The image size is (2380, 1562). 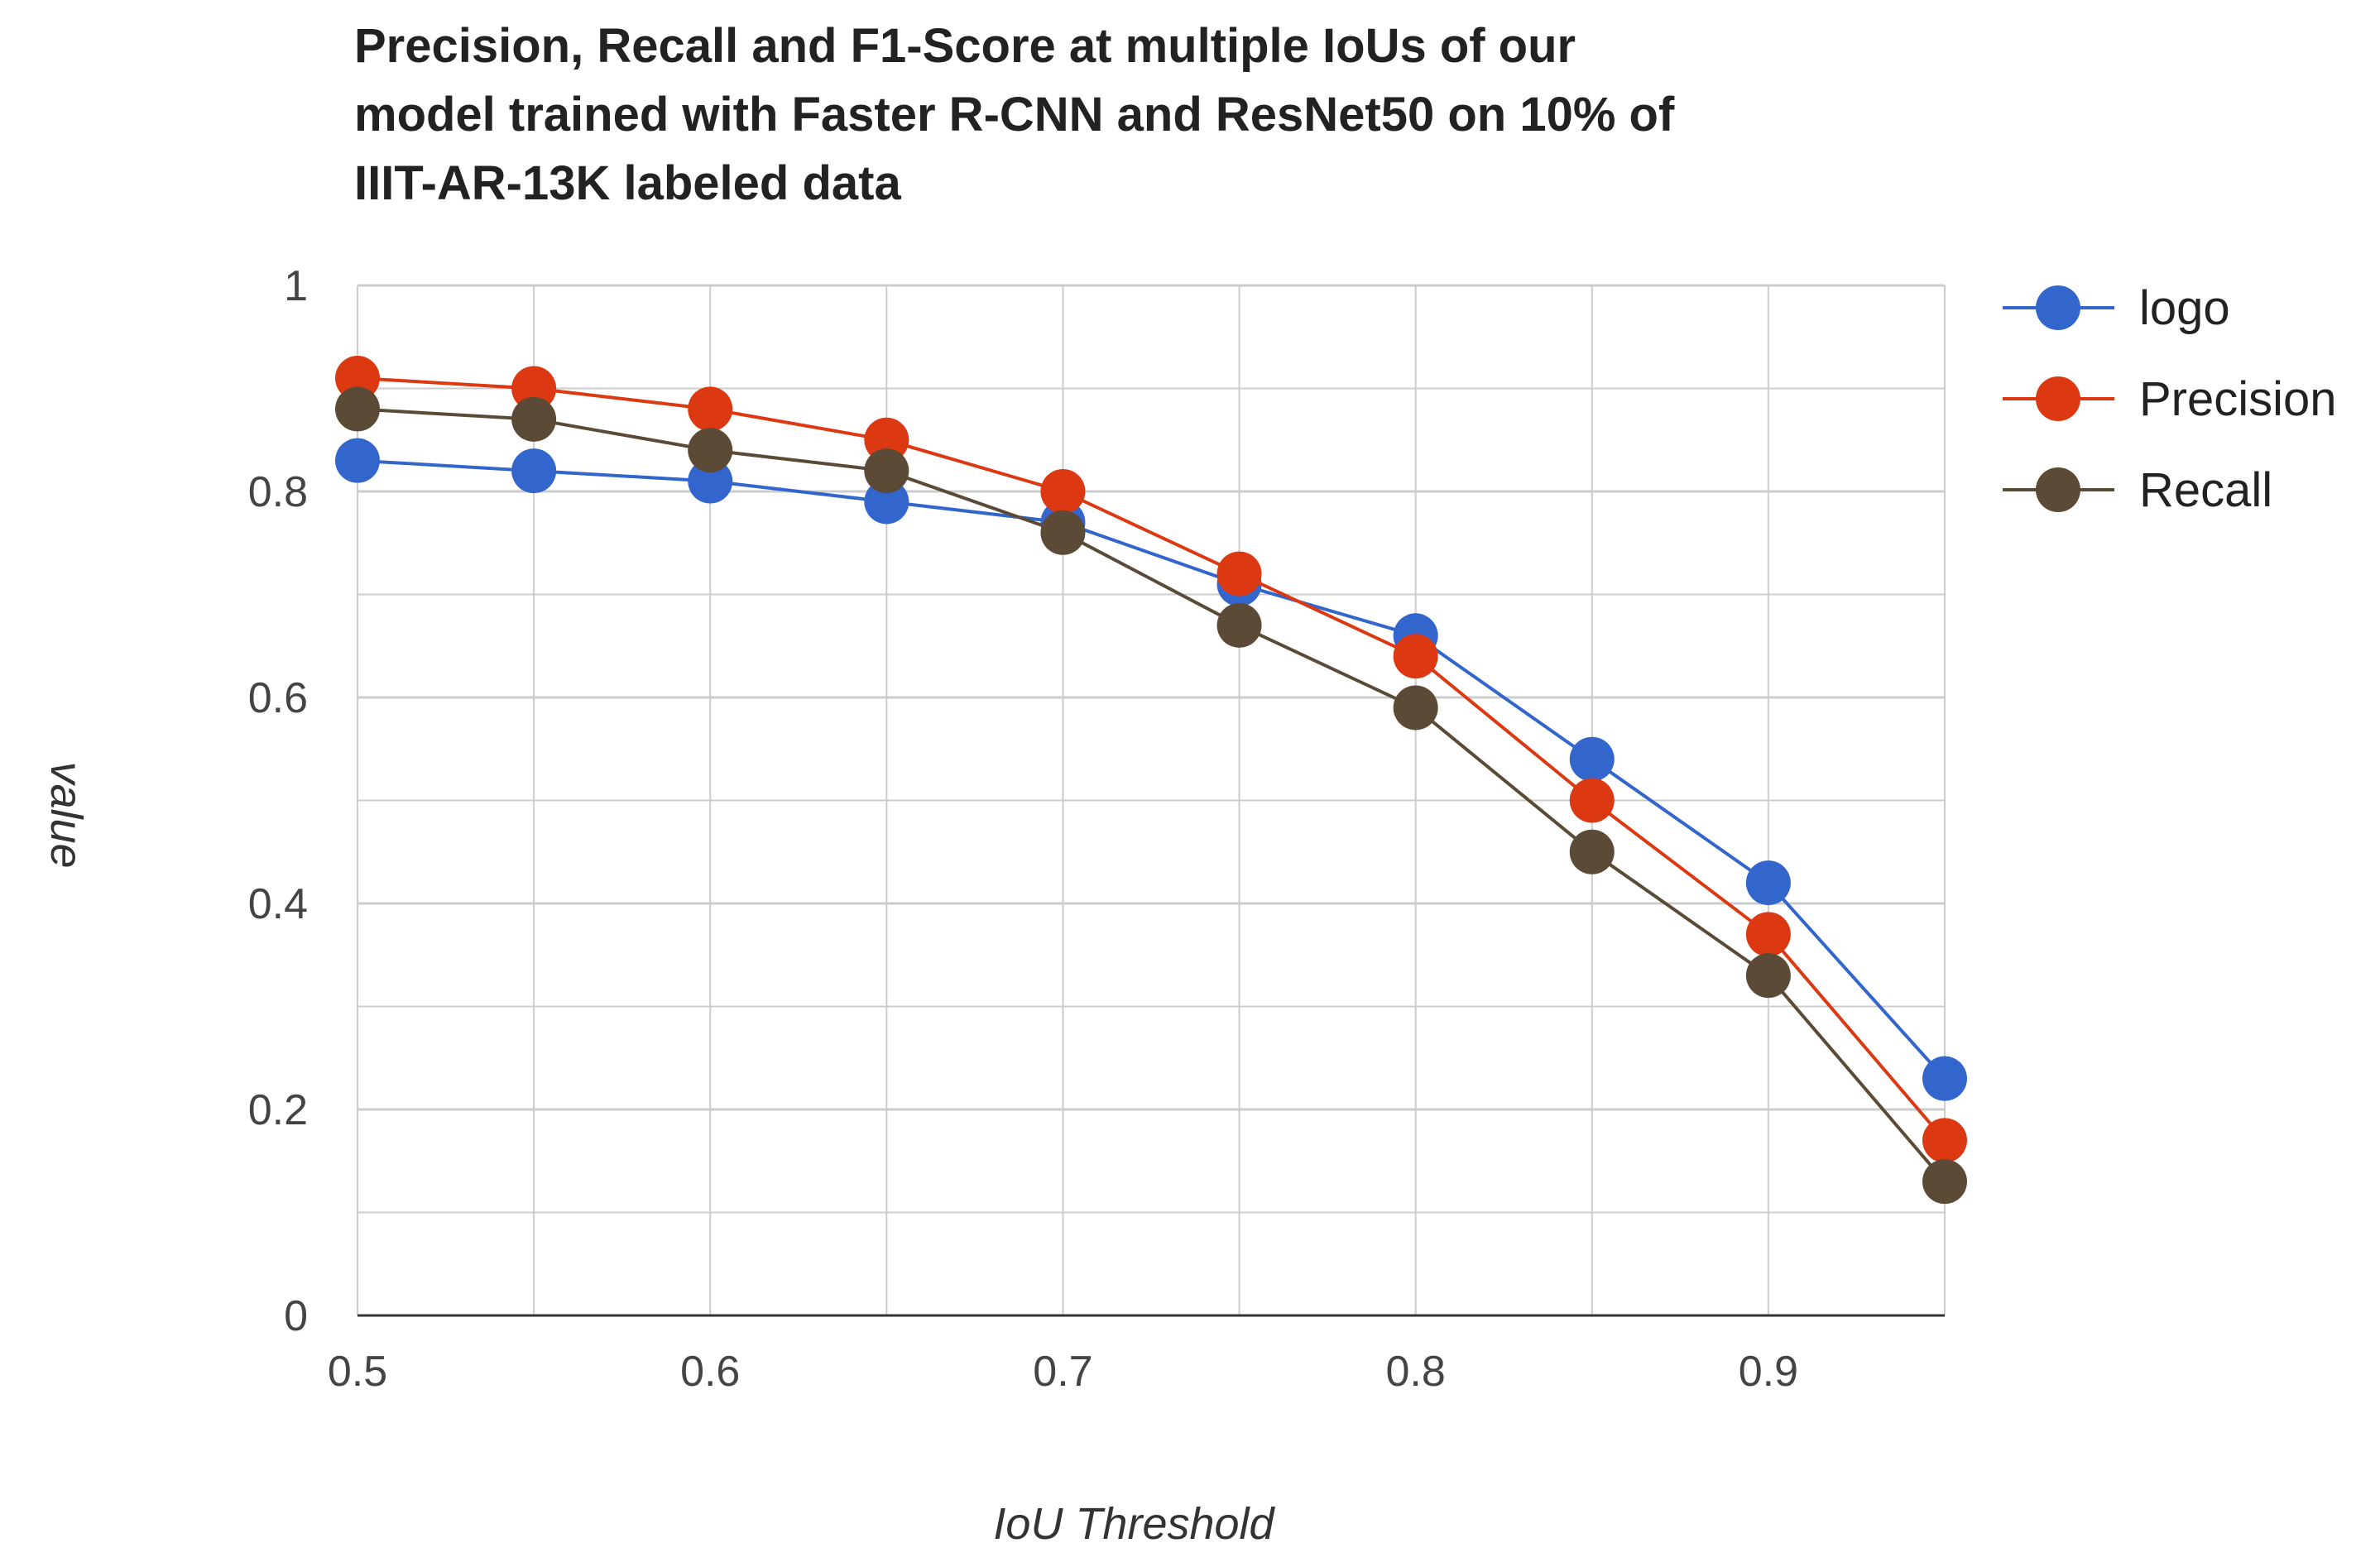 What do you see at coordinates (1768, 1372) in the screenshot?
I see `x-tick-label: 0.9` at bounding box center [1768, 1372].